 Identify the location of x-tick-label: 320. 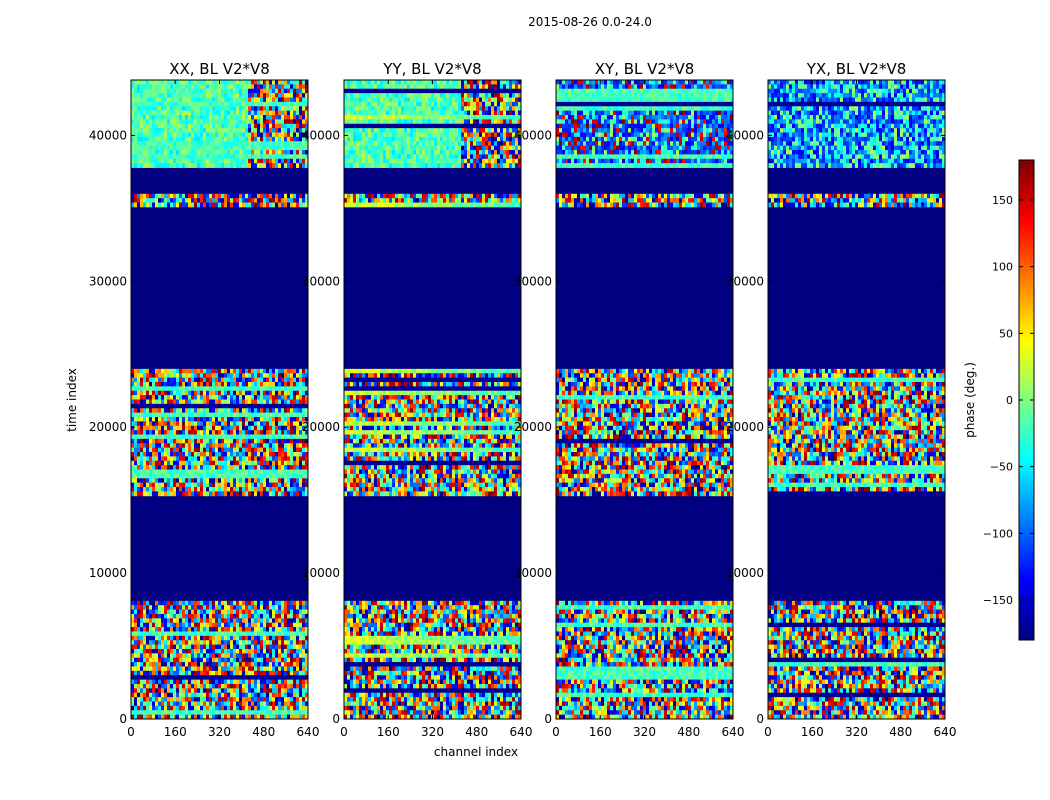
(219, 732).